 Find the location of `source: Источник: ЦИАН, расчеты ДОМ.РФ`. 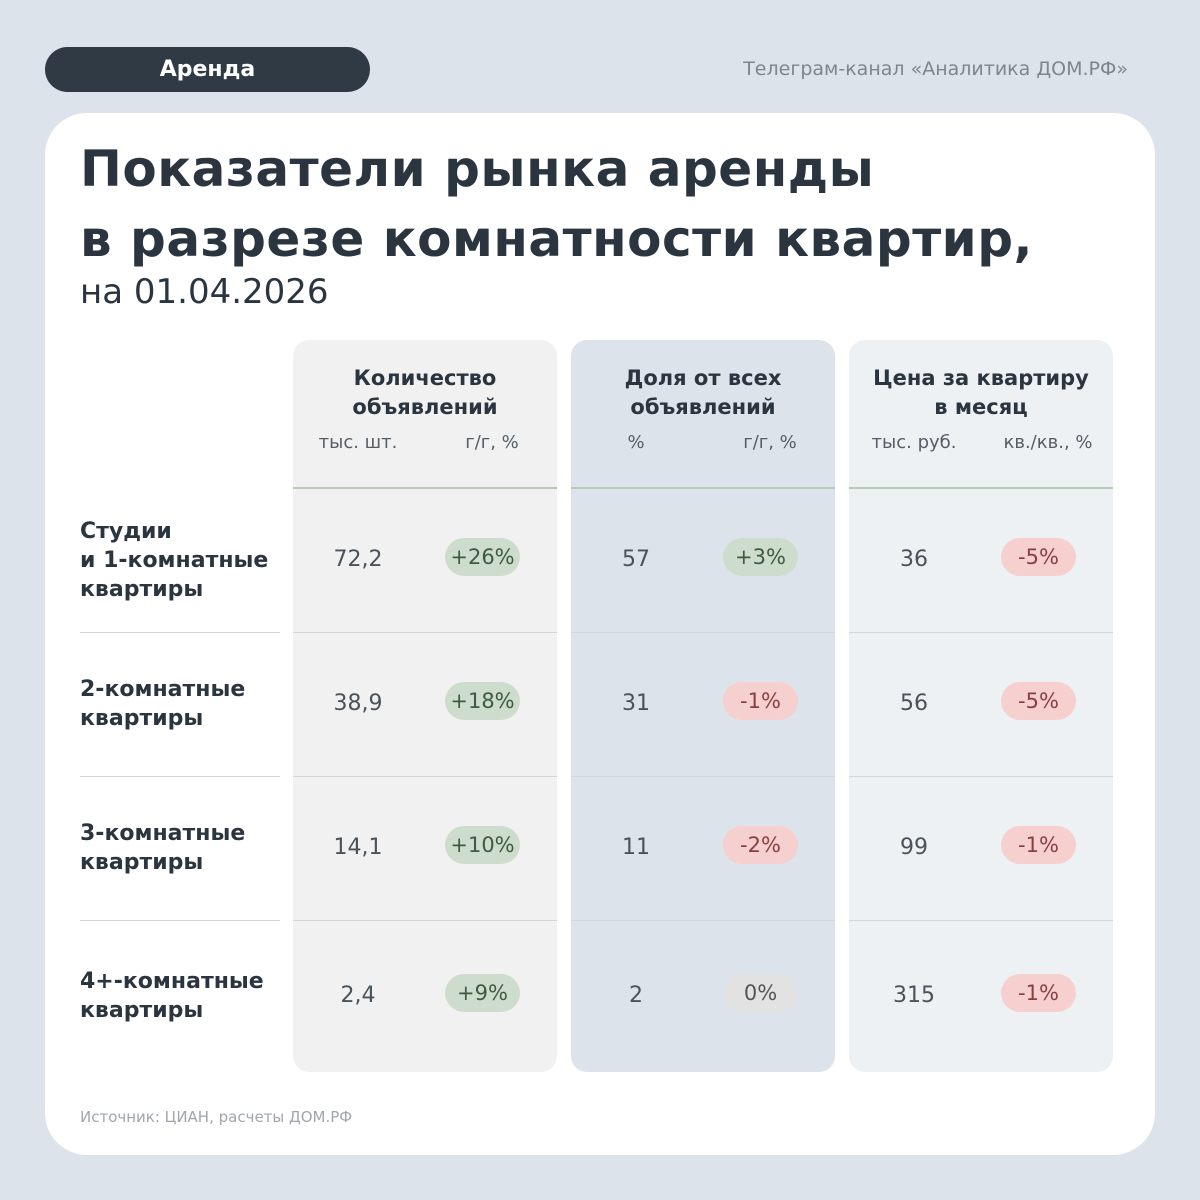

source: Источник: ЦИАН, расчеты ДОМ.РФ is located at coordinates (216, 1117).